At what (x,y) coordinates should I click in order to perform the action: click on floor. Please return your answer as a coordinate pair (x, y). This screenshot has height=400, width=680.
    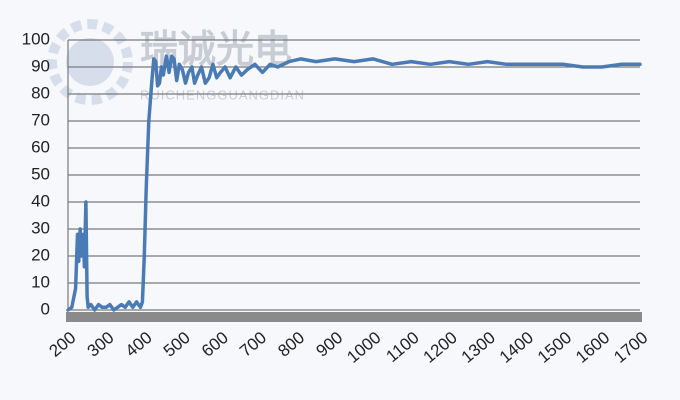
    Looking at the image, I should click on (354, 317).